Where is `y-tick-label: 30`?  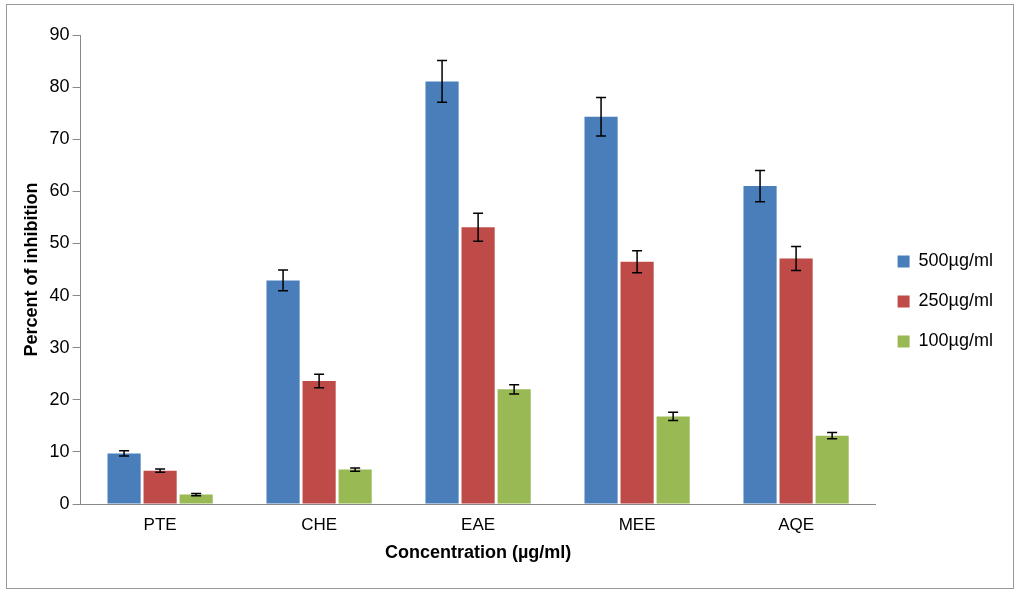 y-tick-label: 30 is located at coordinates (59, 346).